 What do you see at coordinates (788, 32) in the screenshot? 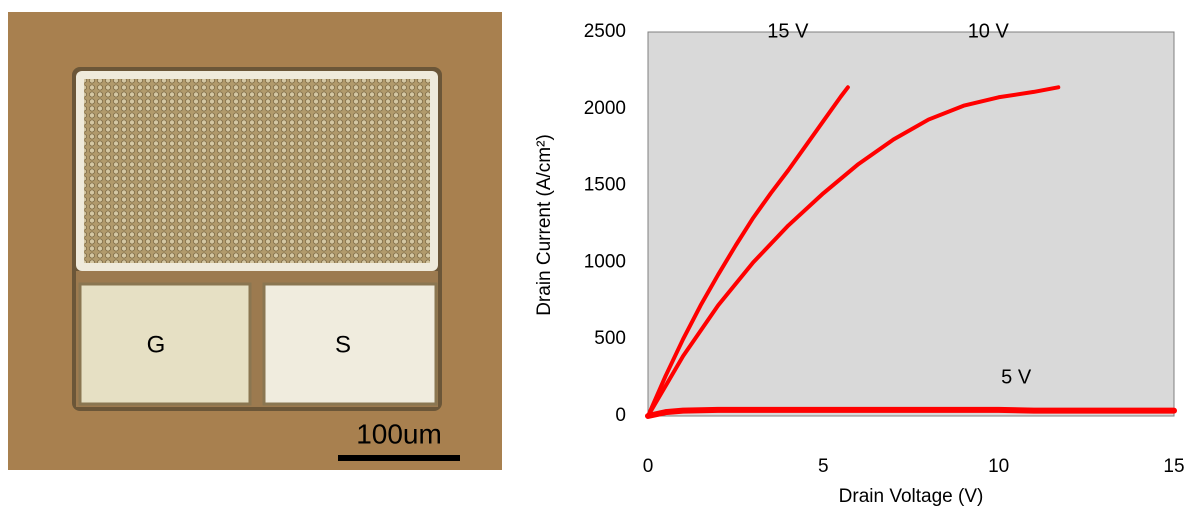
I see `series-label: 15 V` at bounding box center [788, 32].